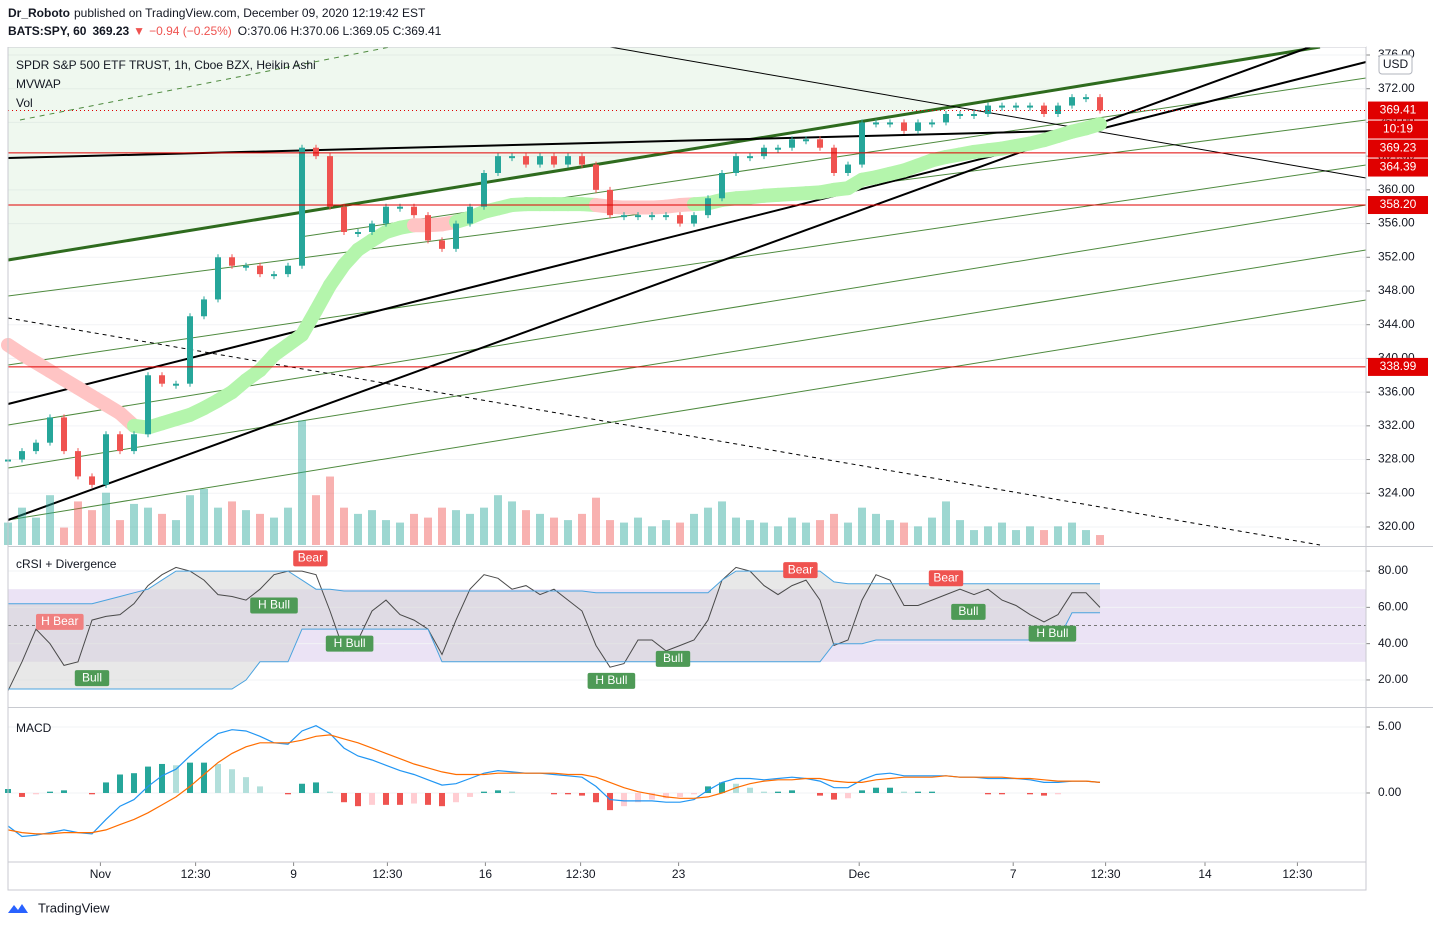  I want to click on top-mask, so click(683, 45).